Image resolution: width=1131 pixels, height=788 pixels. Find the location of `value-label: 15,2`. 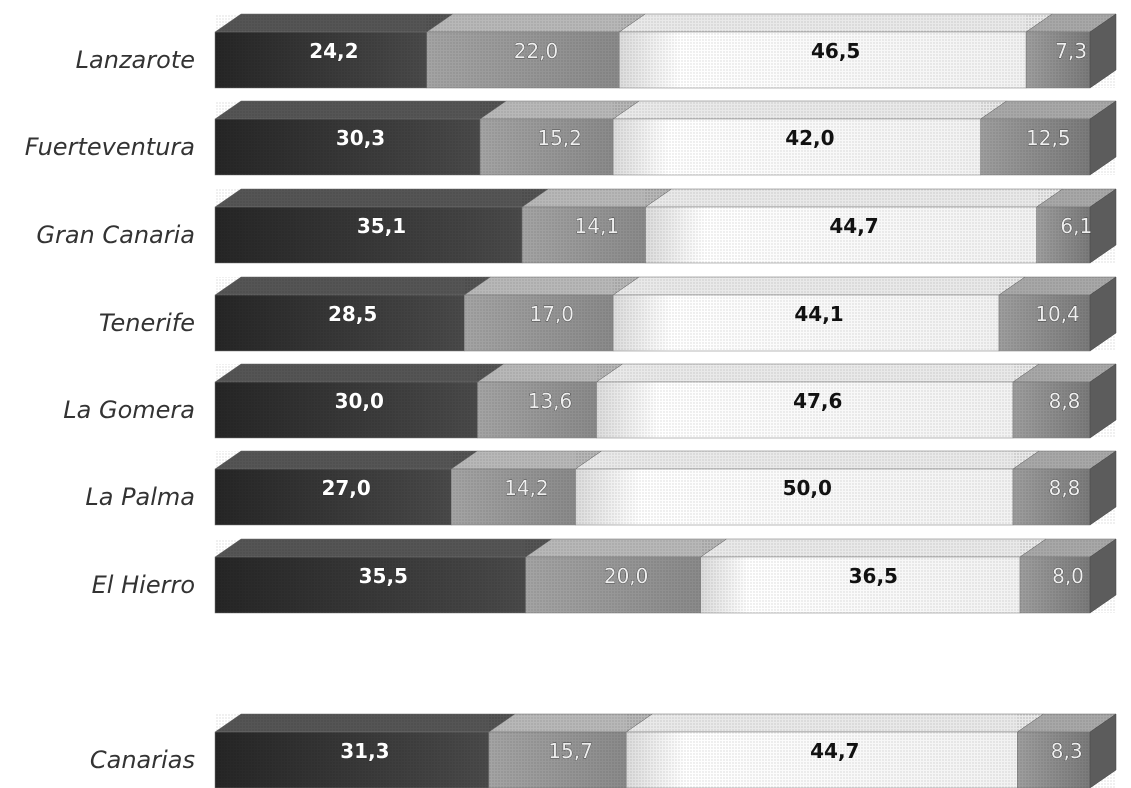

value-label: 15,2 is located at coordinates (559, 138).